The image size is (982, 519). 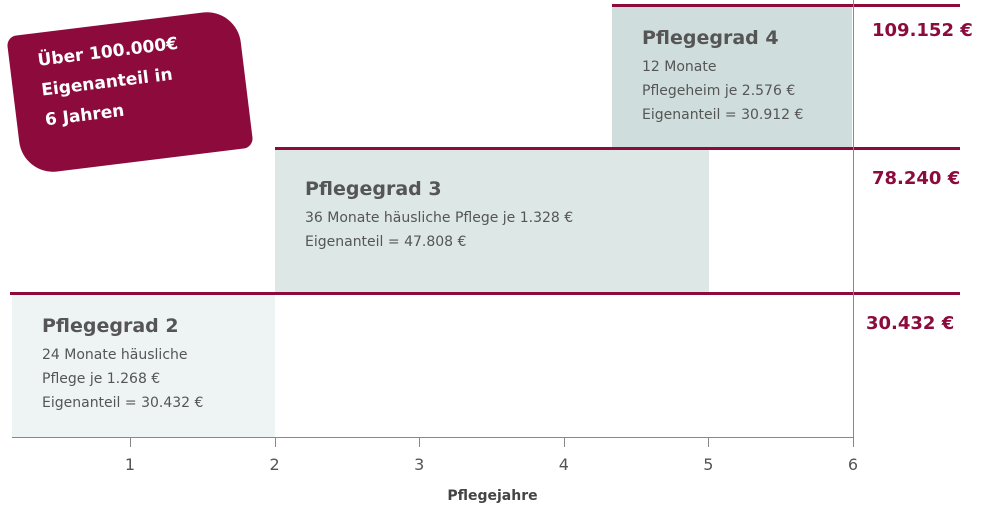 What do you see at coordinates (274, 464) in the screenshot?
I see `tick-label: 2` at bounding box center [274, 464].